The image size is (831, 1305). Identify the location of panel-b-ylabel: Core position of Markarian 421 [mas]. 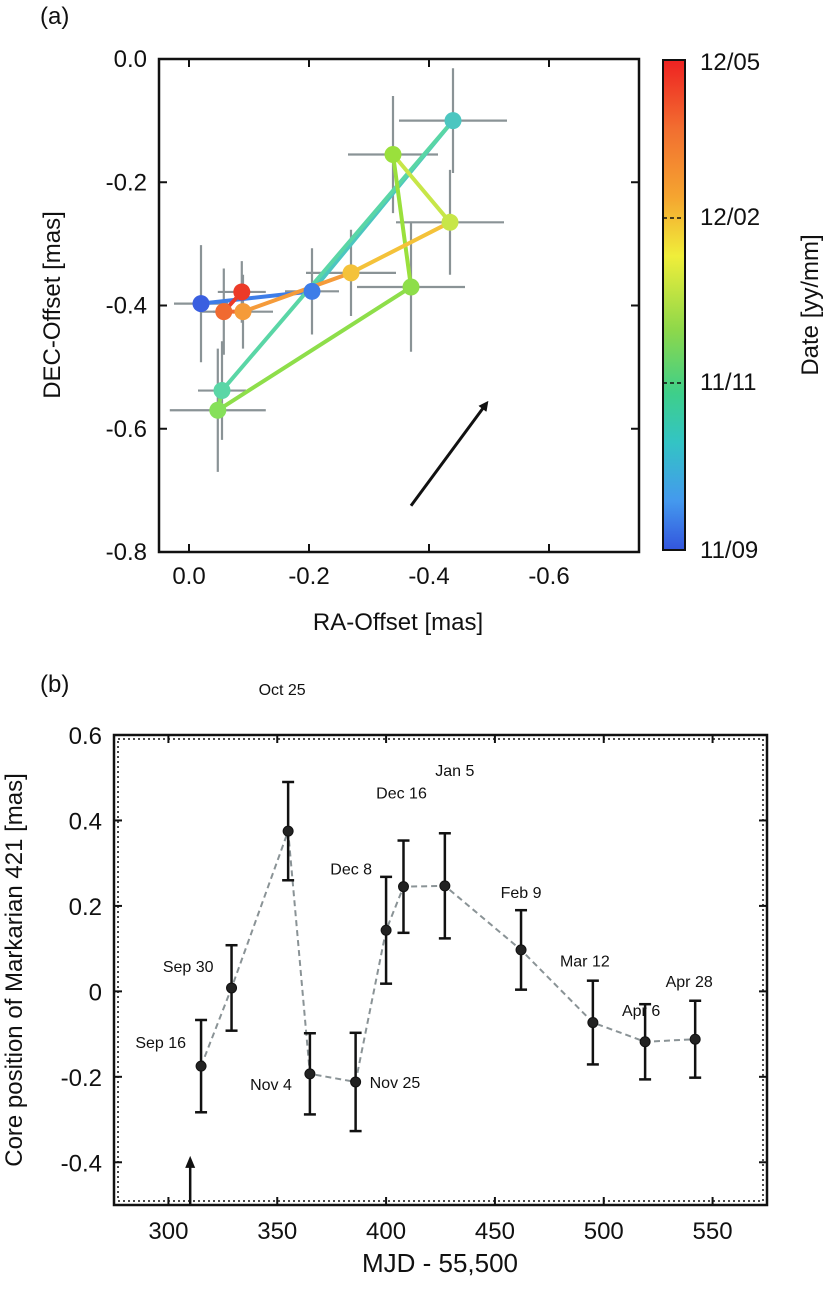
(14, 970).